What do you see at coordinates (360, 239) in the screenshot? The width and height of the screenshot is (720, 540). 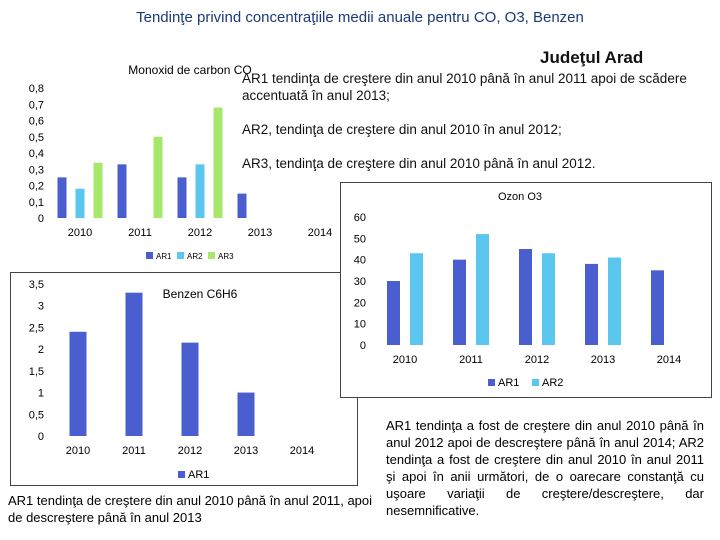 I see `y-tick-label: 50` at bounding box center [360, 239].